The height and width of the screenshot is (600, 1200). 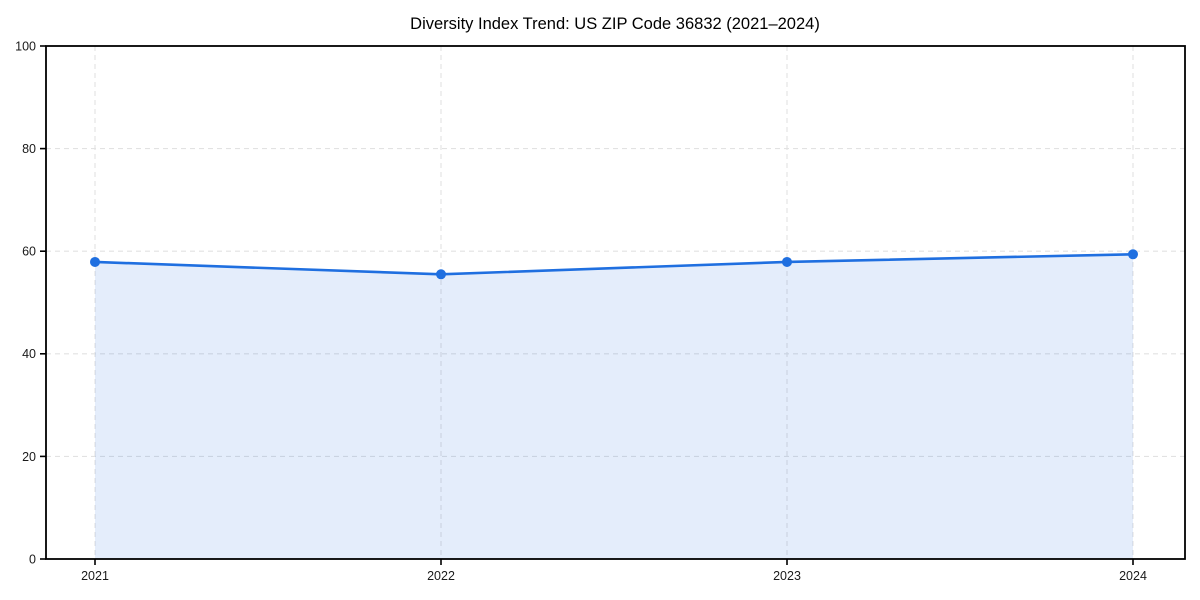 What do you see at coordinates (441, 576) in the screenshot?
I see `x-tick-label: 2022` at bounding box center [441, 576].